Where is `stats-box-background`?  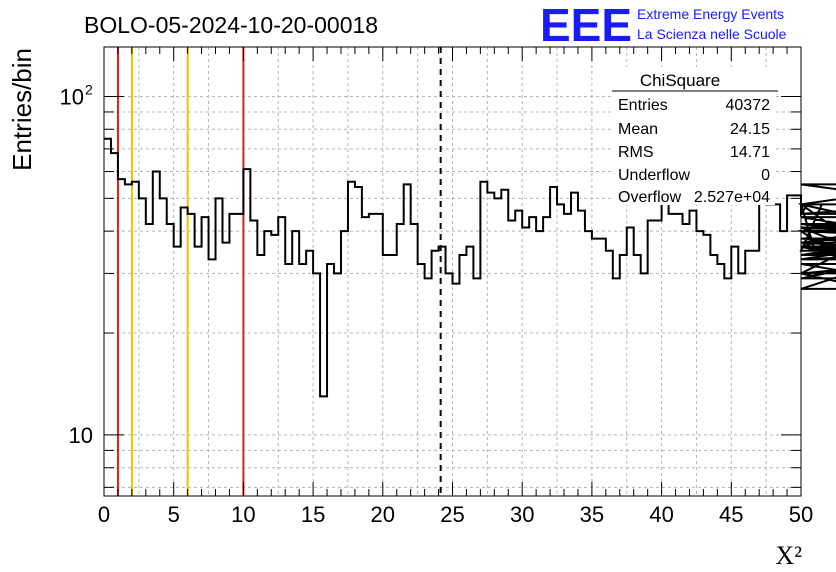
stats-box-background is located at coordinates (693, 136).